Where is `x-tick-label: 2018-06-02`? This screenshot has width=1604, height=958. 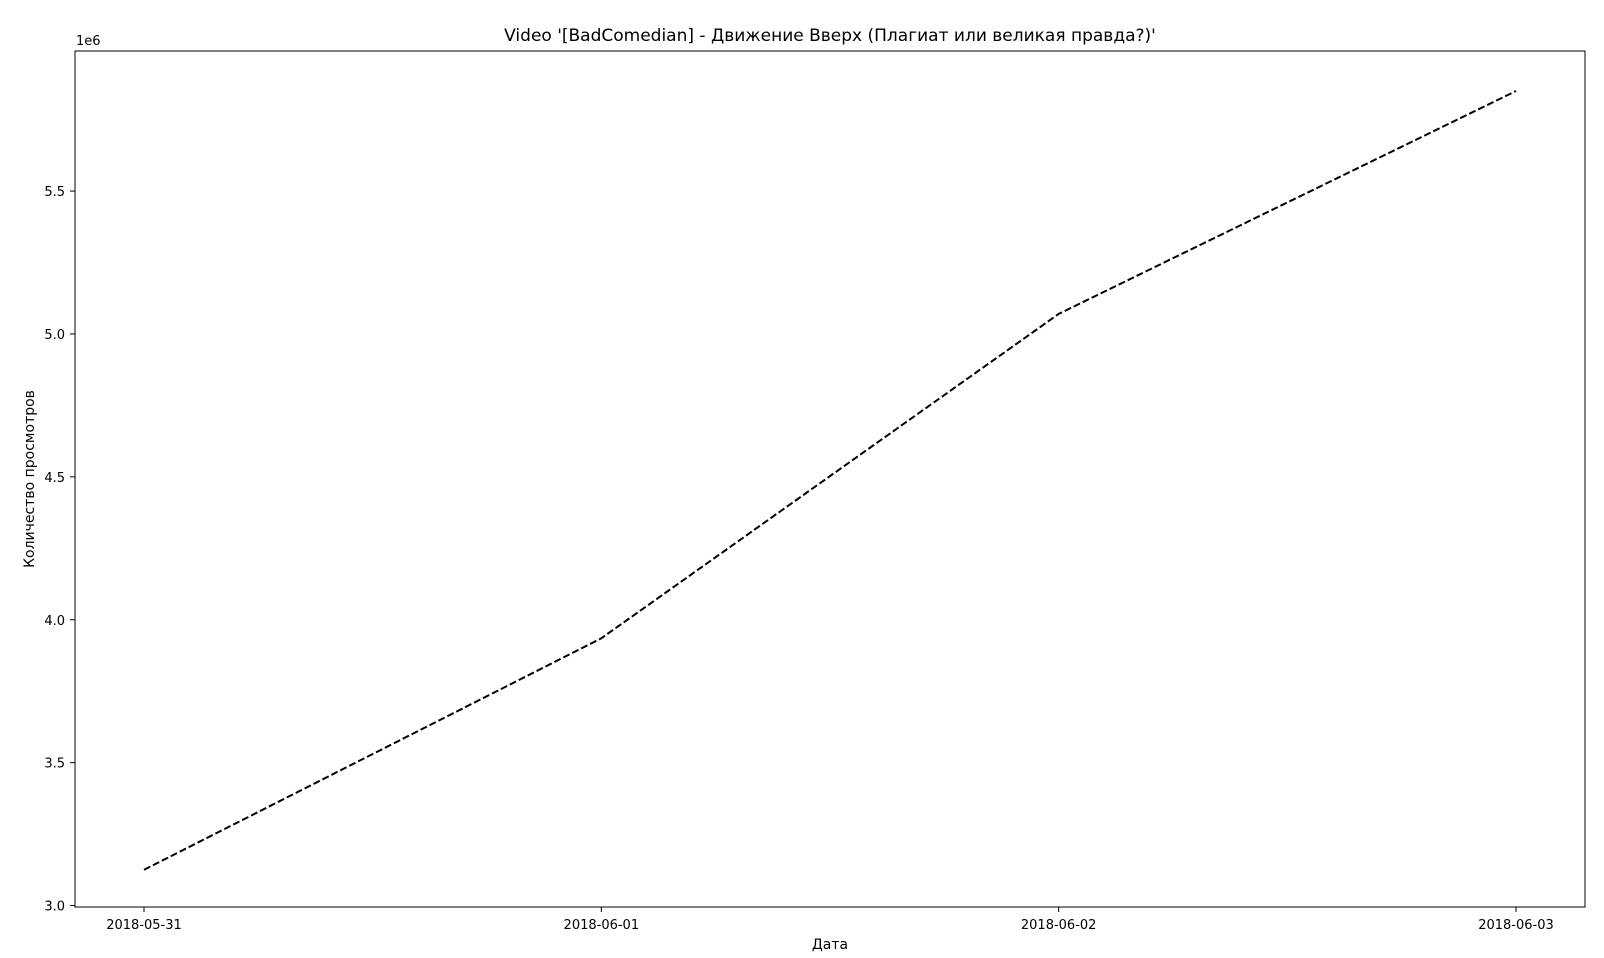 x-tick-label: 2018-06-02 is located at coordinates (1059, 925).